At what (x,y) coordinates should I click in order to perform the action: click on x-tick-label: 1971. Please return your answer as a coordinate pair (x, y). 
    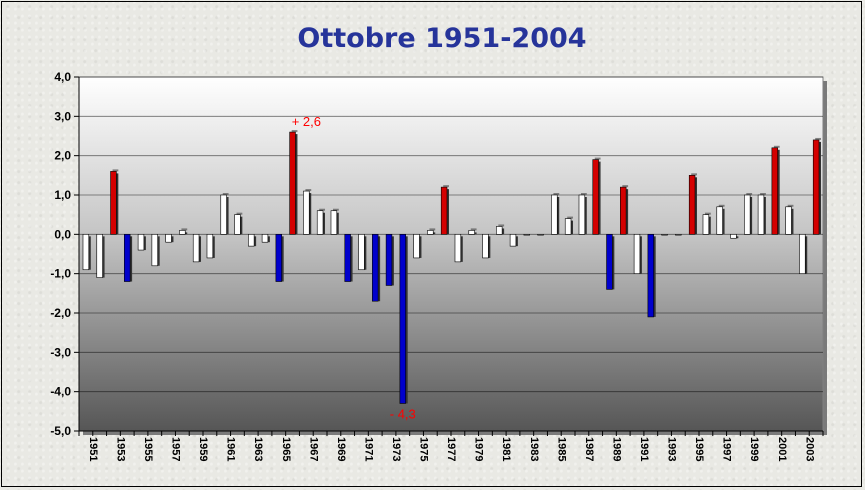
    Looking at the image, I should click on (368, 449).